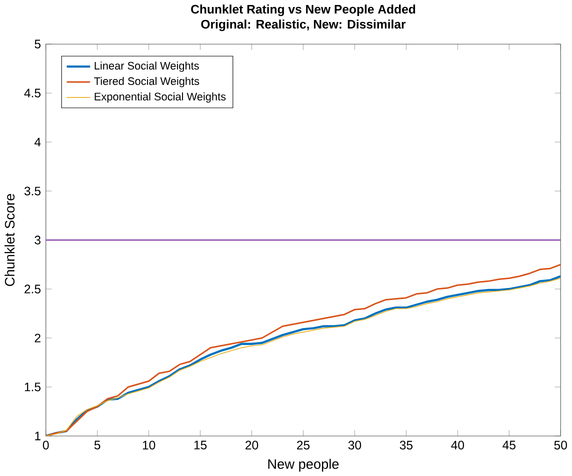  I want to click on y-tick-label: 4.5, so click(32, 93).